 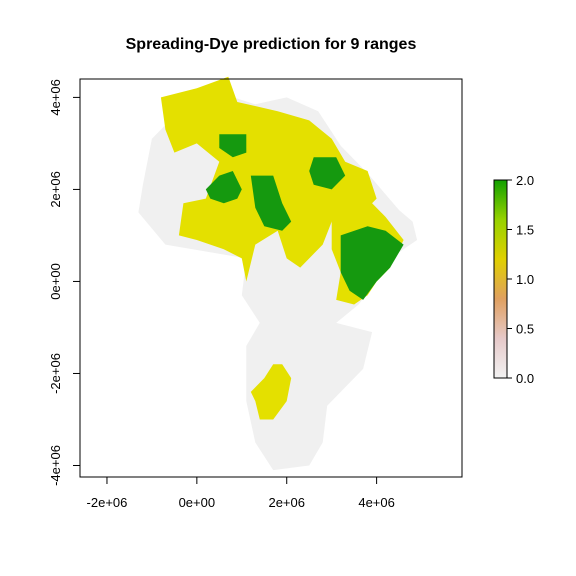 What do you see at coordinates (500, 279) in the screenshot?
I see `legend-bar` at bounding box center [500, 279].